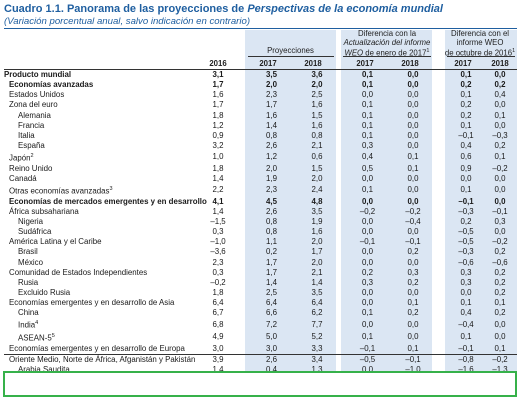 The image size is (520, 400). What do you see at coordinates (317, 146) in the screenshot?
I see `cell-value: 2,1` at bounding box center [317, 146].